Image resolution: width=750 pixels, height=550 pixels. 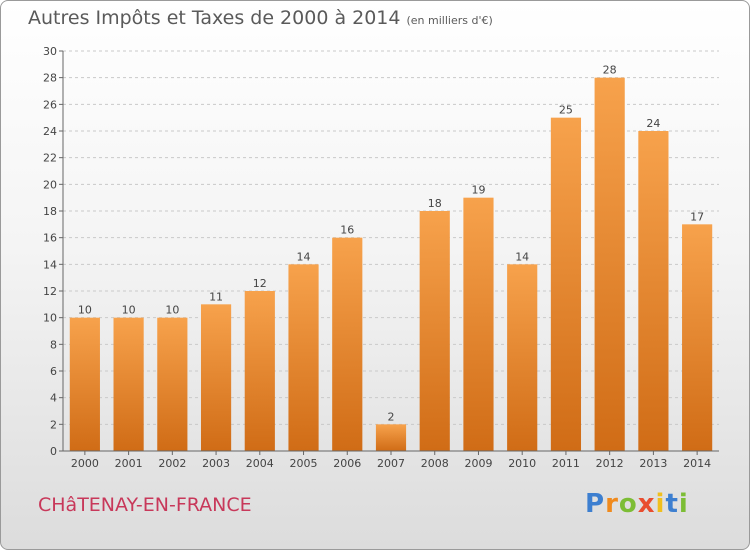 What do you see at coordinates (347, 344) in the screenshot?
I see `bar-2006` at bounding box center [347, 344].